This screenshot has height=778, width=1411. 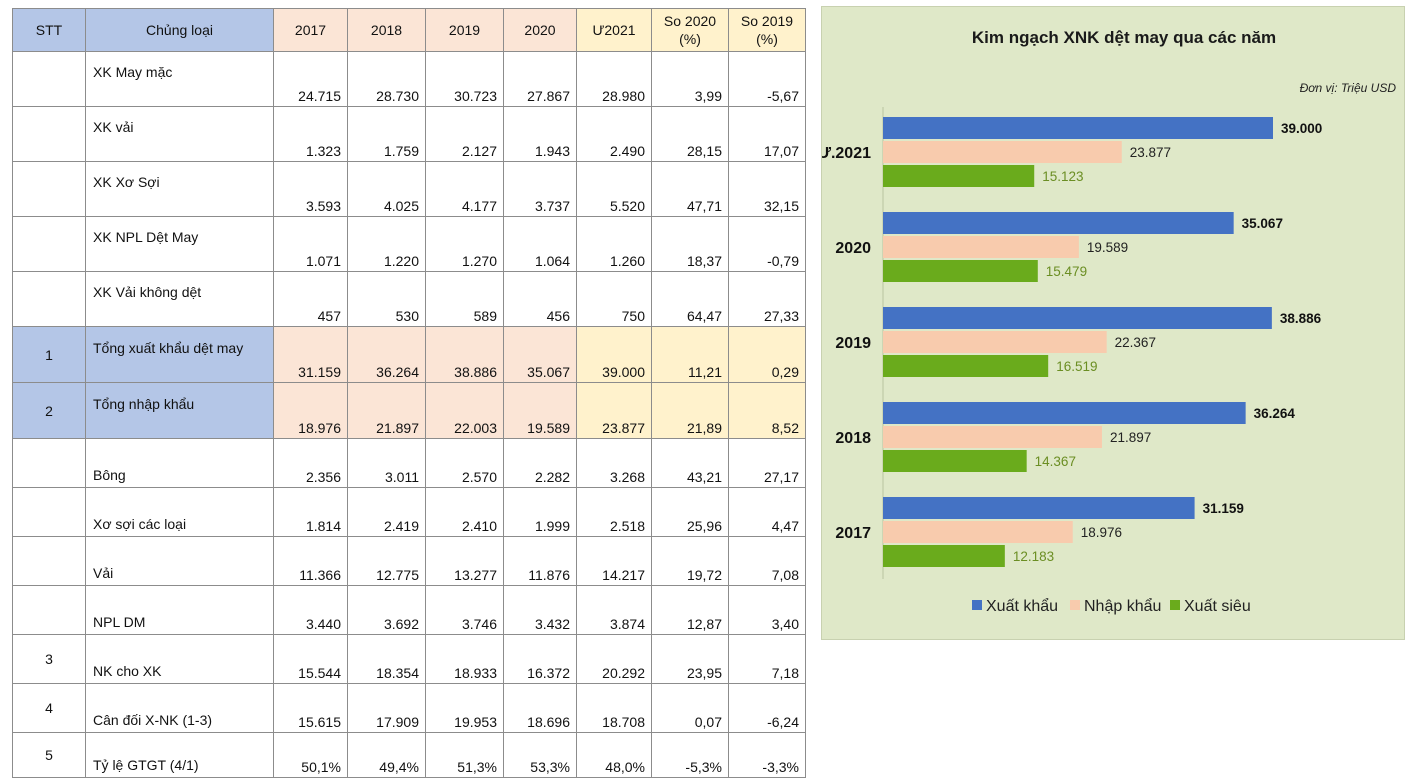 What do you see at coordinates (614, 610) in the screenshot?
I see `row-value: 3.874` at bounding box center [614, 610].